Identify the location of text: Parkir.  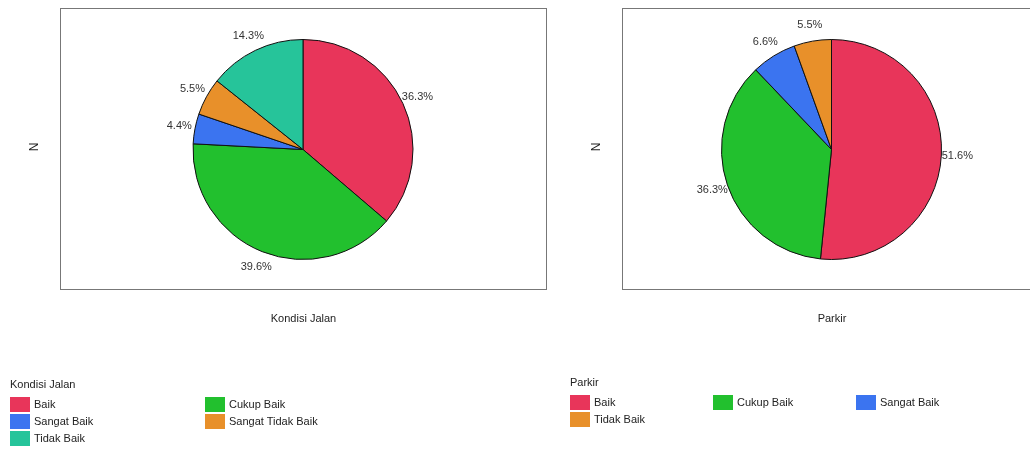
(832, 318).